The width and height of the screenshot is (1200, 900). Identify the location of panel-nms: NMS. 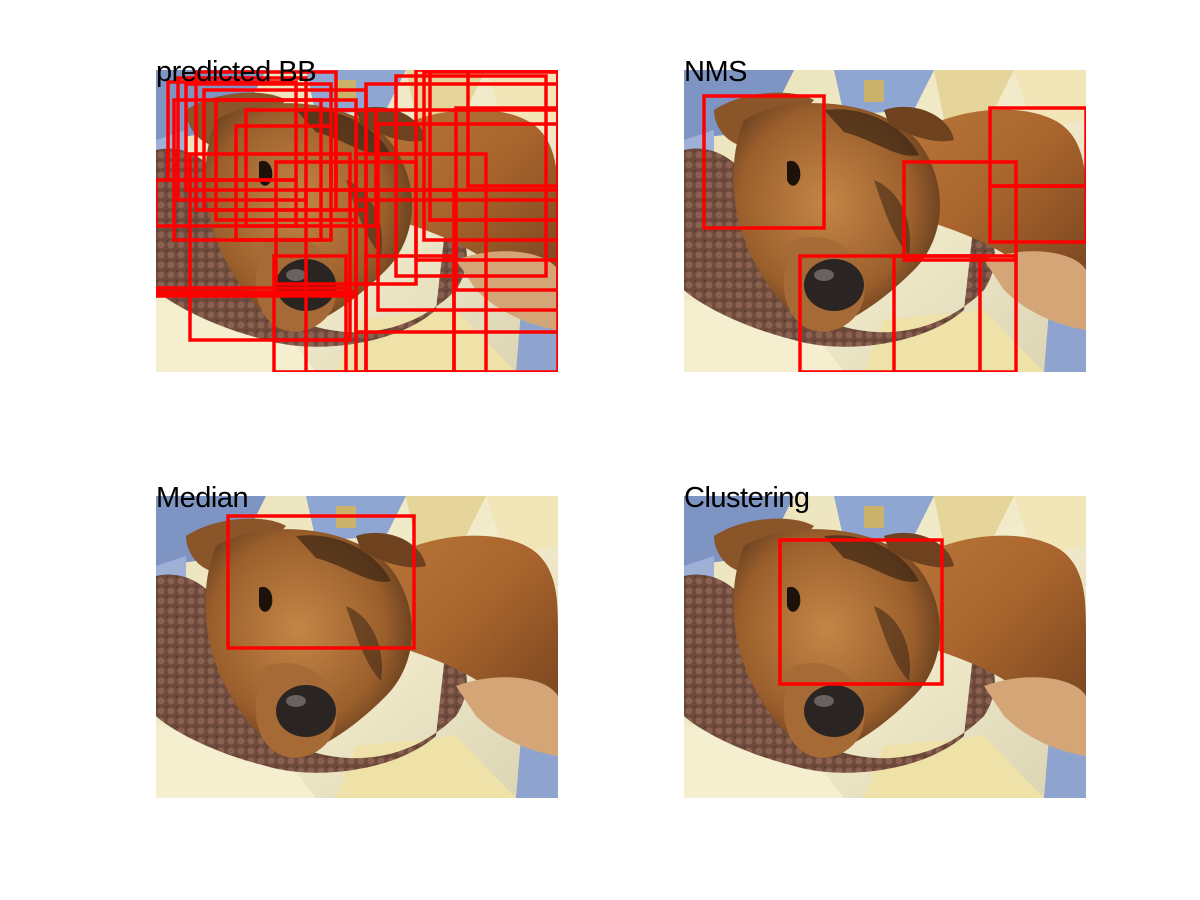
(885, 214).